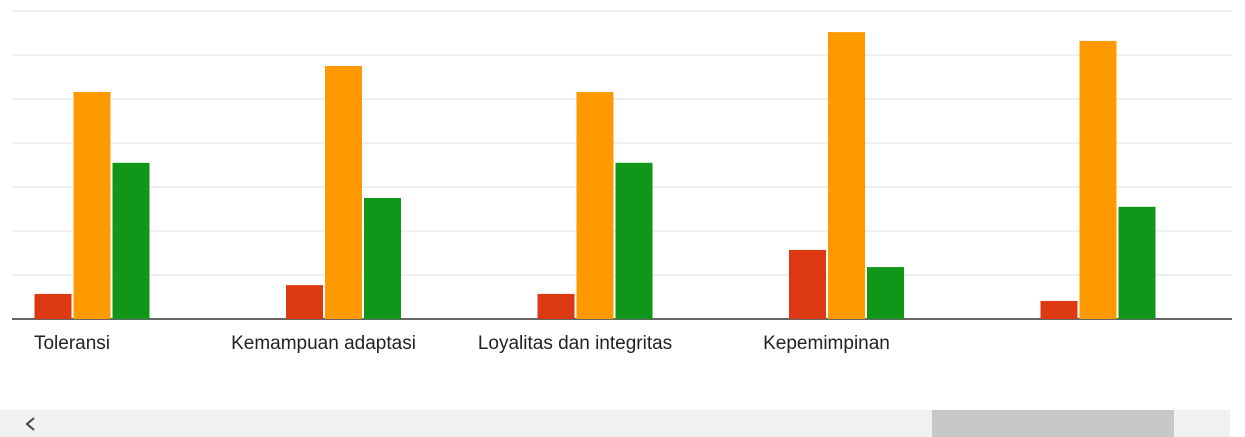  Describe the element at coordinates (575, 343) in the screenshot. I see `x-tick-label: Loyalitas dan integritas` at that location.